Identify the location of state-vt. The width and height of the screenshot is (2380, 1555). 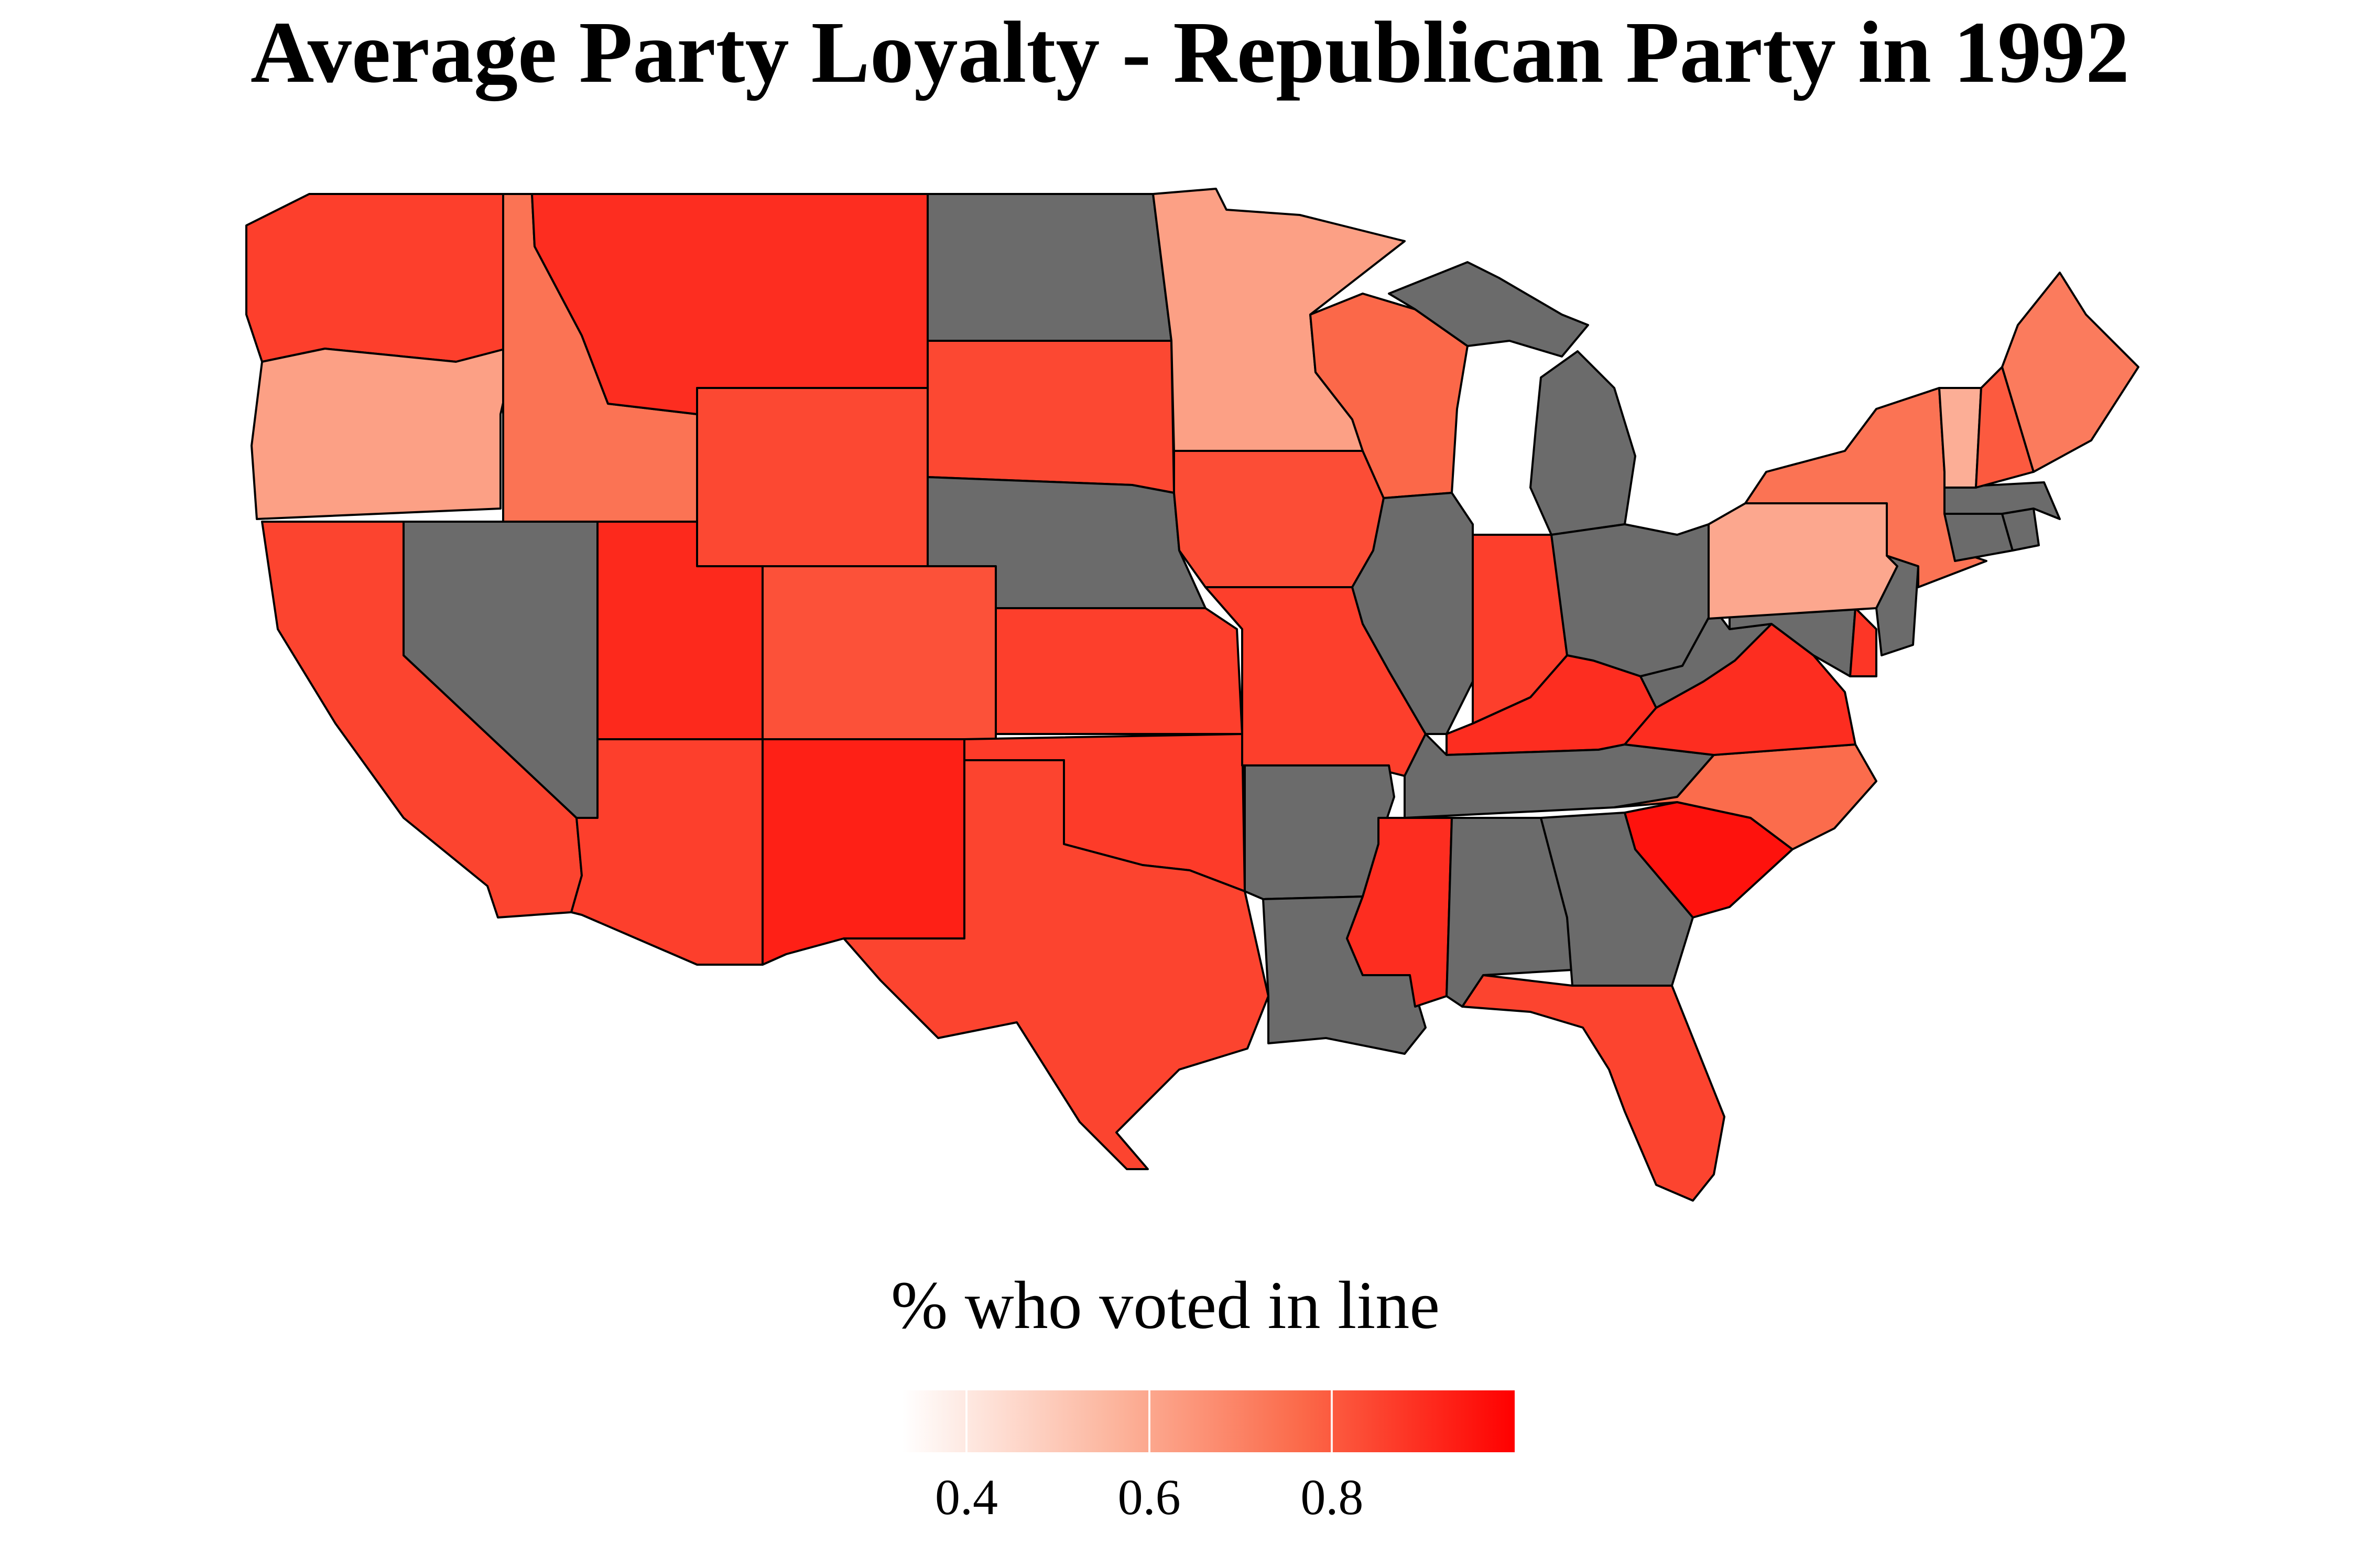
(1960, 438).